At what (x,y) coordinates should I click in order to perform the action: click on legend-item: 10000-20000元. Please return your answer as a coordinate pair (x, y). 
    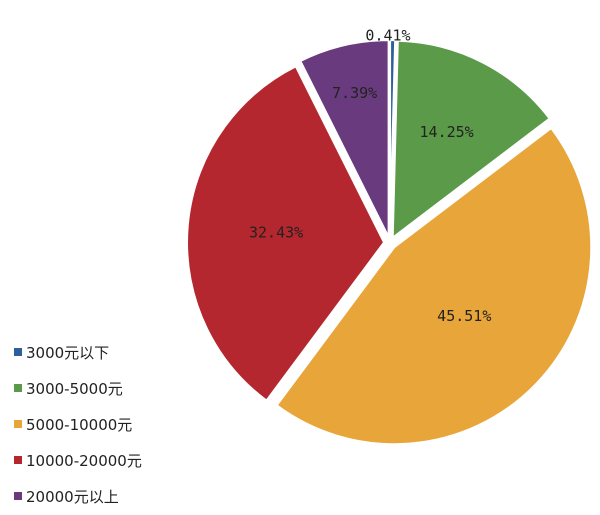
    Looking at the image, I should click on (78, 460).